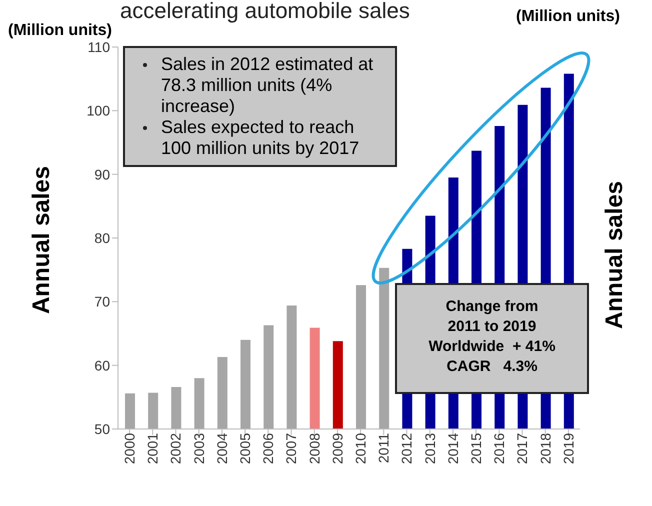  What do you see at coordinates (314, 448) in the screenshot?
I see `x-tick-label: 2008` at bounding box center [314, 448].